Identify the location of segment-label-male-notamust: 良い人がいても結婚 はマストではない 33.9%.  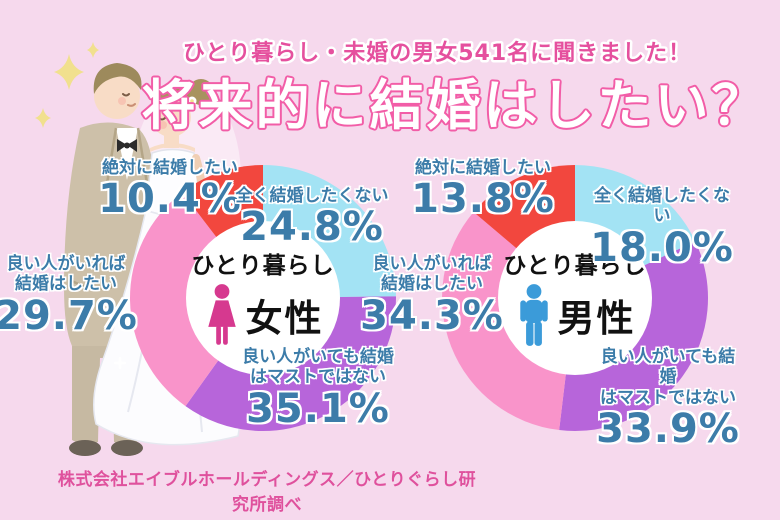
(668, 400).